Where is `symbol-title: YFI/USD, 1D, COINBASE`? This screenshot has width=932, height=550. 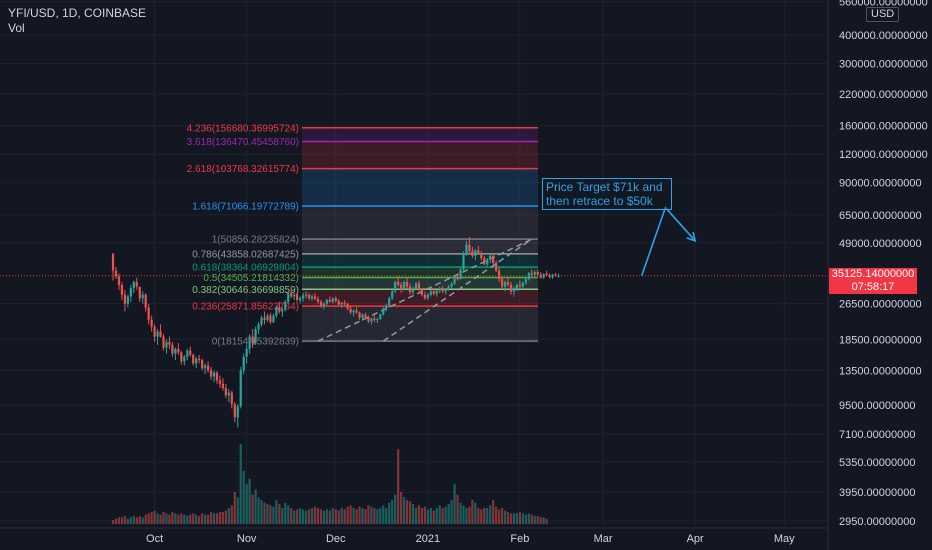
symbol-title: YFI/USD, 1D, COINBASE is located at coordinates (77, 13).